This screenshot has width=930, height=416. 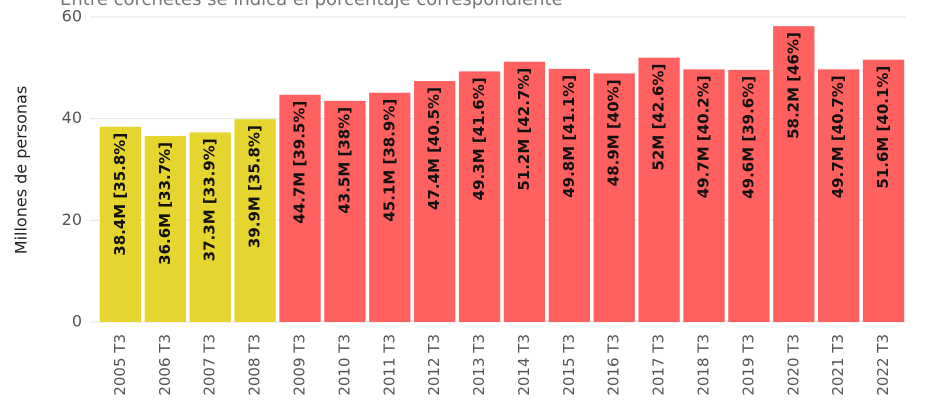 I want to click on value-label: 58.2M [46%], so click(x=793, y=85).